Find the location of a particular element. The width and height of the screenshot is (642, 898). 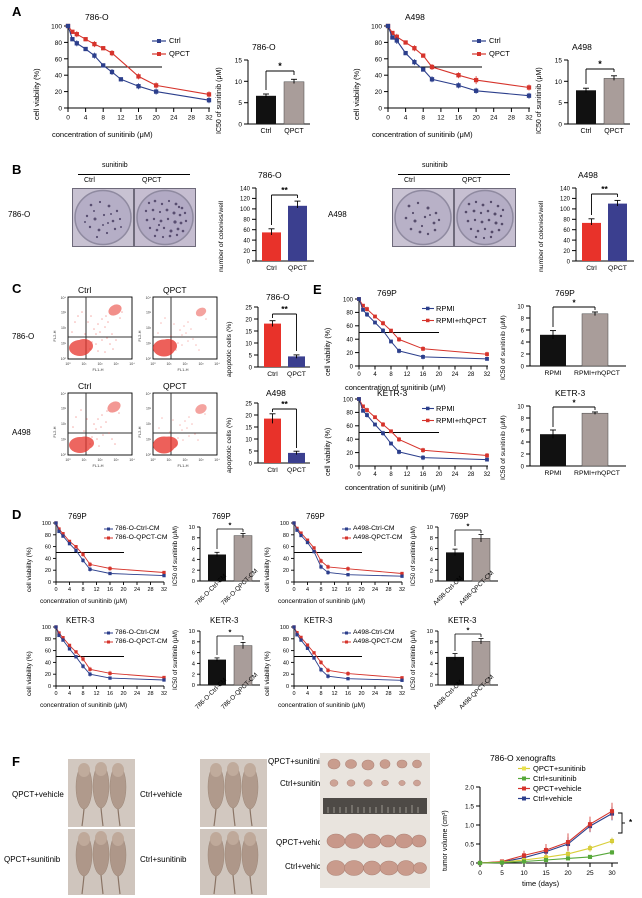

mouse-photo-qpct-sunitinib is located at coordinates (101, 862).